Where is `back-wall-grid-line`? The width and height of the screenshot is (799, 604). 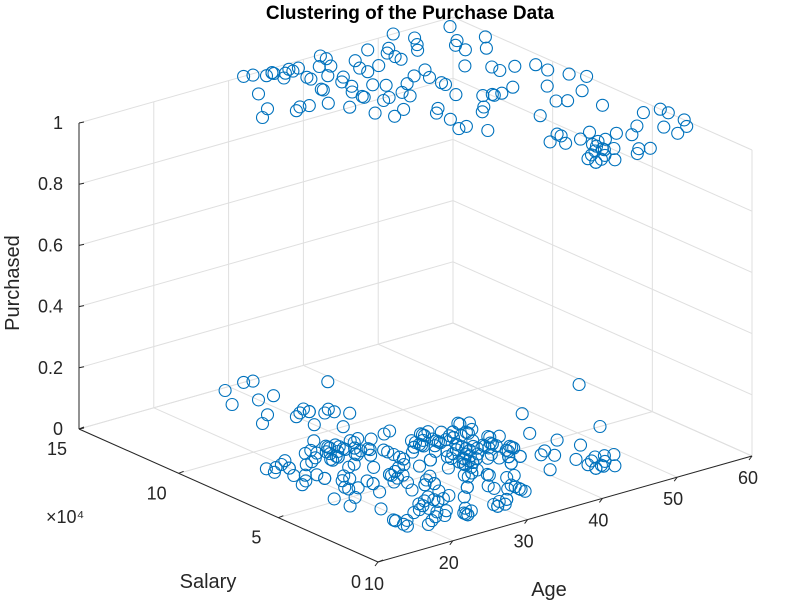
back-wall-grid-line is located at coordinates (266, 315).